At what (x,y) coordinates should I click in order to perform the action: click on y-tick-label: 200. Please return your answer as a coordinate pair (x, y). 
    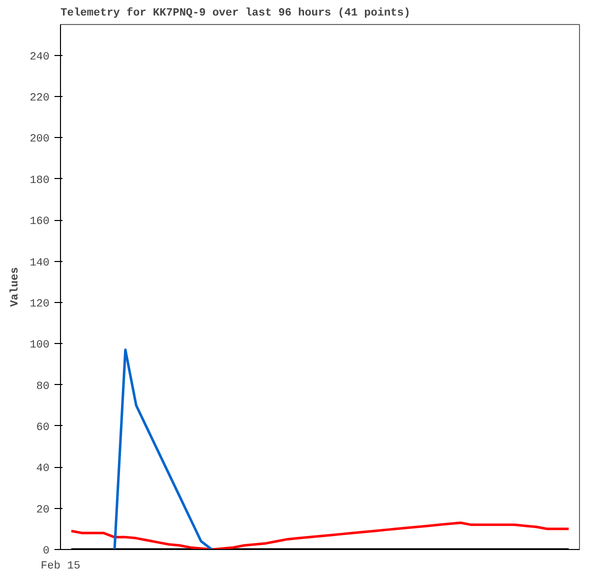
    Looking at the image, I should click on (40, 140).